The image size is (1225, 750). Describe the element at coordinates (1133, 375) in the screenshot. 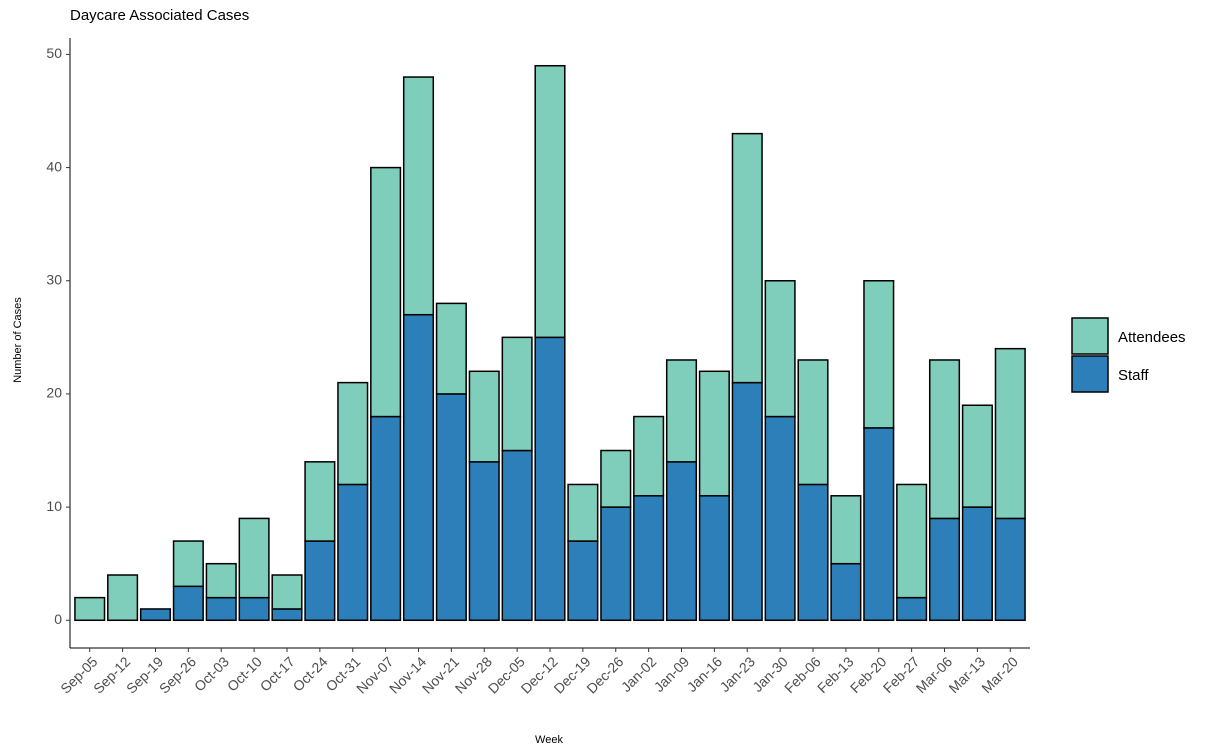

I see `legend-text: Staff` at that location.